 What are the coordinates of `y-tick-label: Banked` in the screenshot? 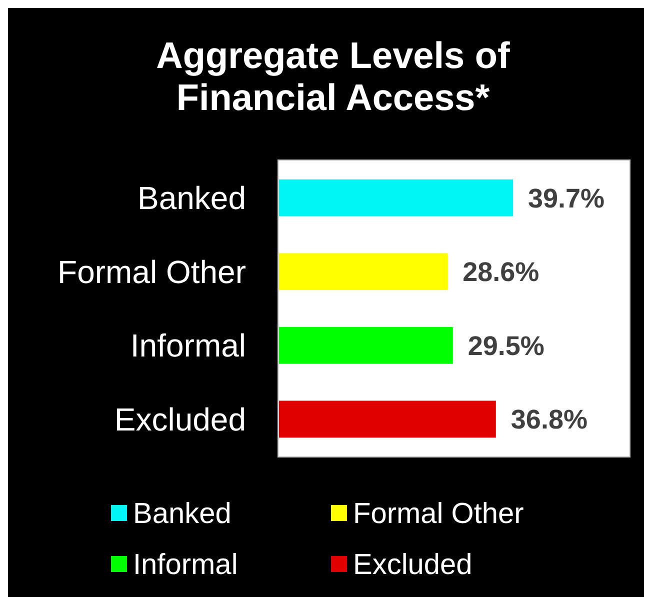 It's located at (191, 198).